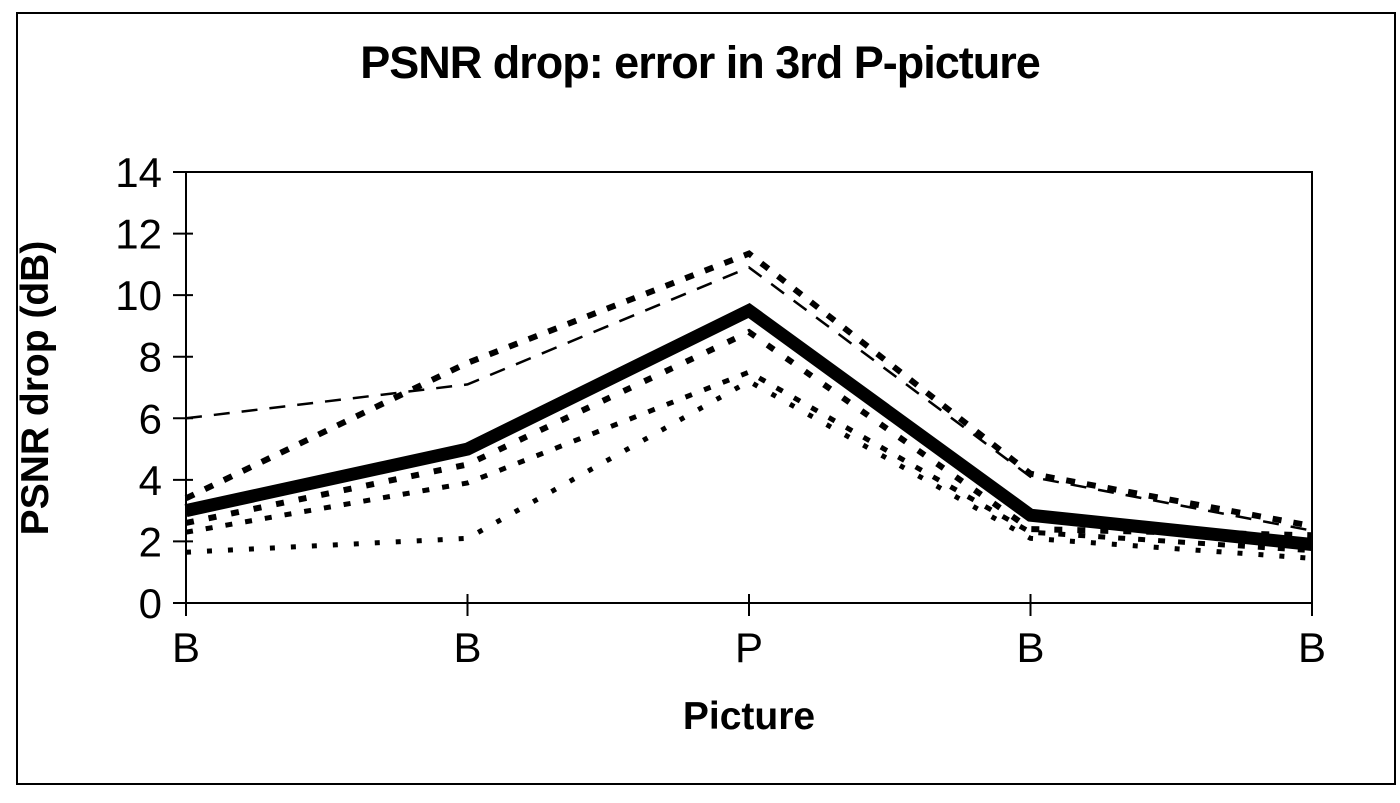 The width and height of the screenshot is (1400, 803). What do you see at coordinates (749, 647) in the screenshot?
I see `x-category-label: P` at bounding box center [749, 647].